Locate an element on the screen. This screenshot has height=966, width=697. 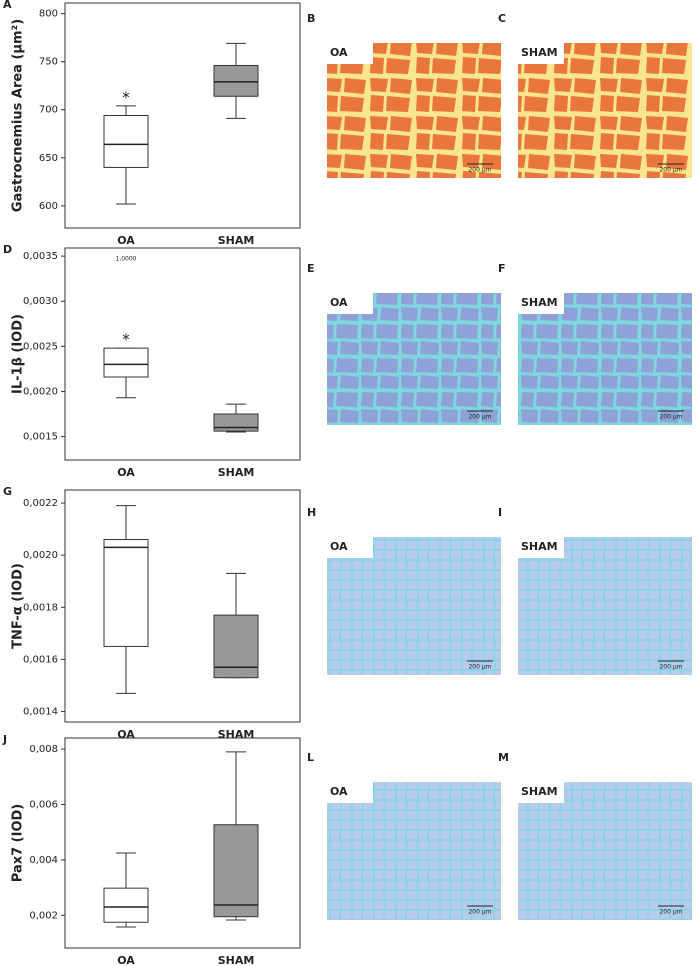
y-tick-label: 0,008 is located at coordinates (43, 749).